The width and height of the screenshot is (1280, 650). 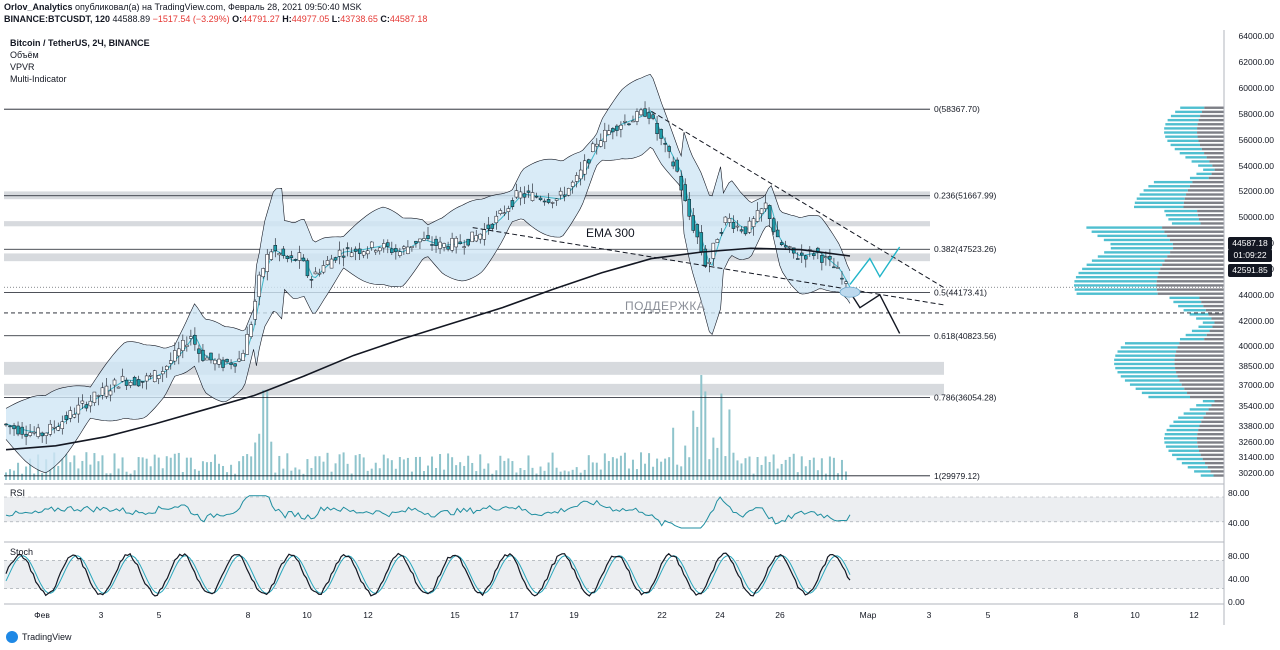 I want to click on tradingview-brand: TradingView, so click(x=39, y=637).